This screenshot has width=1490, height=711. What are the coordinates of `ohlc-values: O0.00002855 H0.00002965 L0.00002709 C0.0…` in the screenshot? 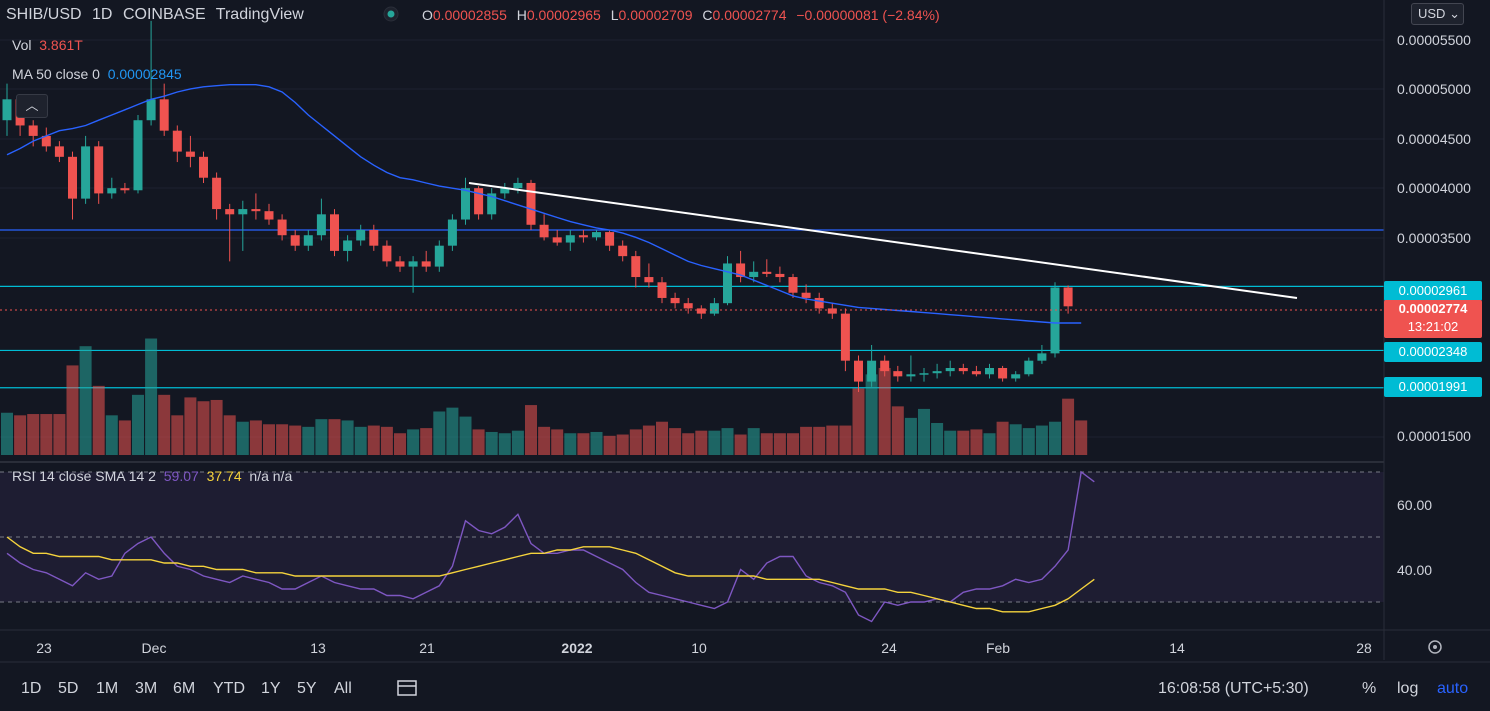 It's located at (681, 15).